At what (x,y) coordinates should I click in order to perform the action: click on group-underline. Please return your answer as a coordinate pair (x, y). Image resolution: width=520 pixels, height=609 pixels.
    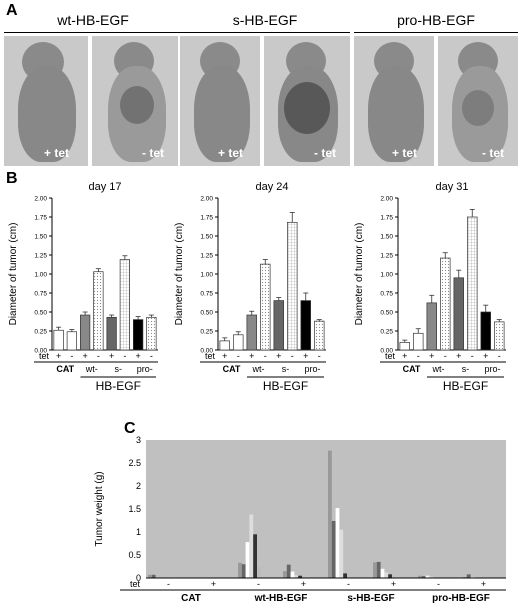
    Looking at the image, I should click on (436, 32).